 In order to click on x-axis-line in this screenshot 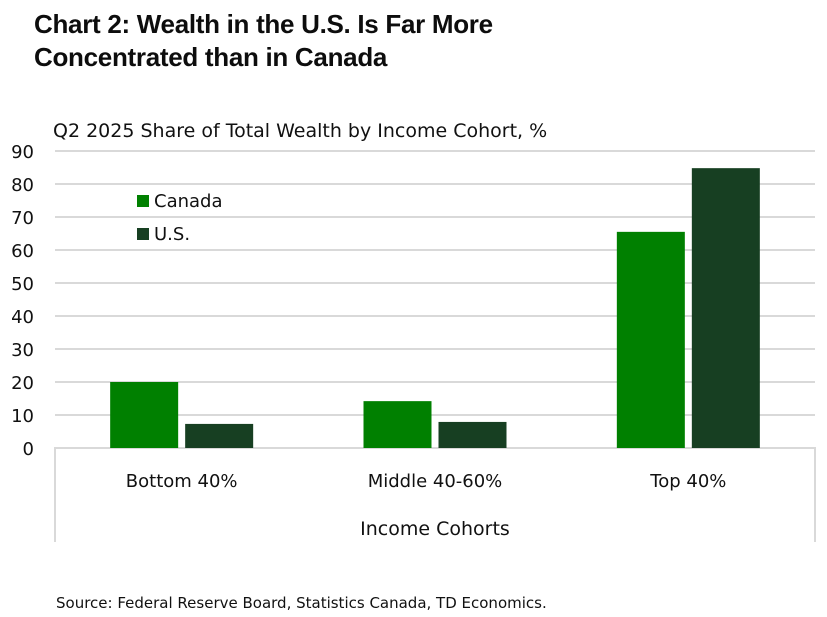, I will do `click(435, 494)`.